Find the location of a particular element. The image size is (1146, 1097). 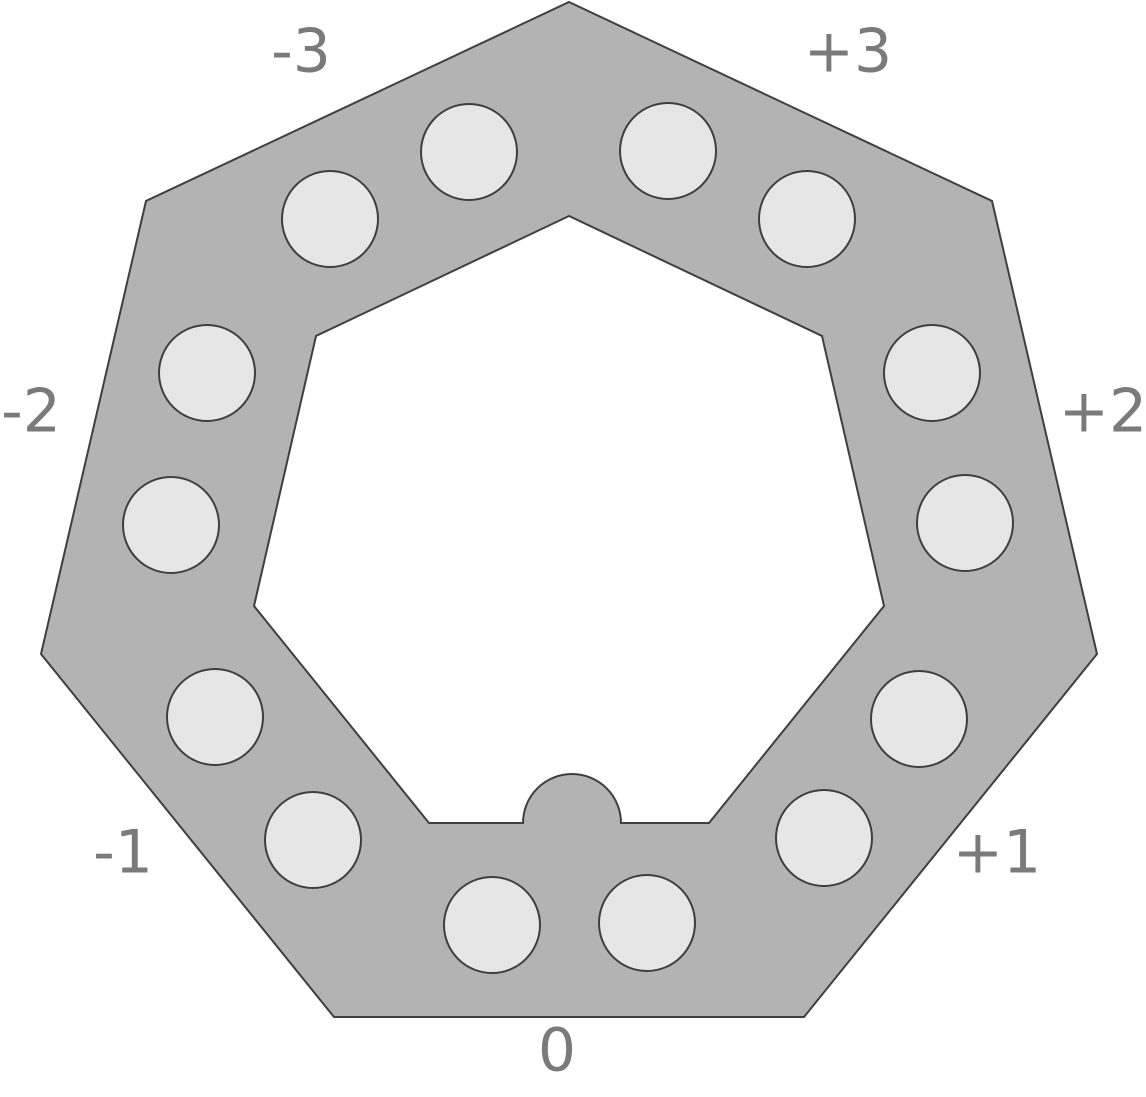

label-plus2: +2 is located at coordinates (1102, 412).